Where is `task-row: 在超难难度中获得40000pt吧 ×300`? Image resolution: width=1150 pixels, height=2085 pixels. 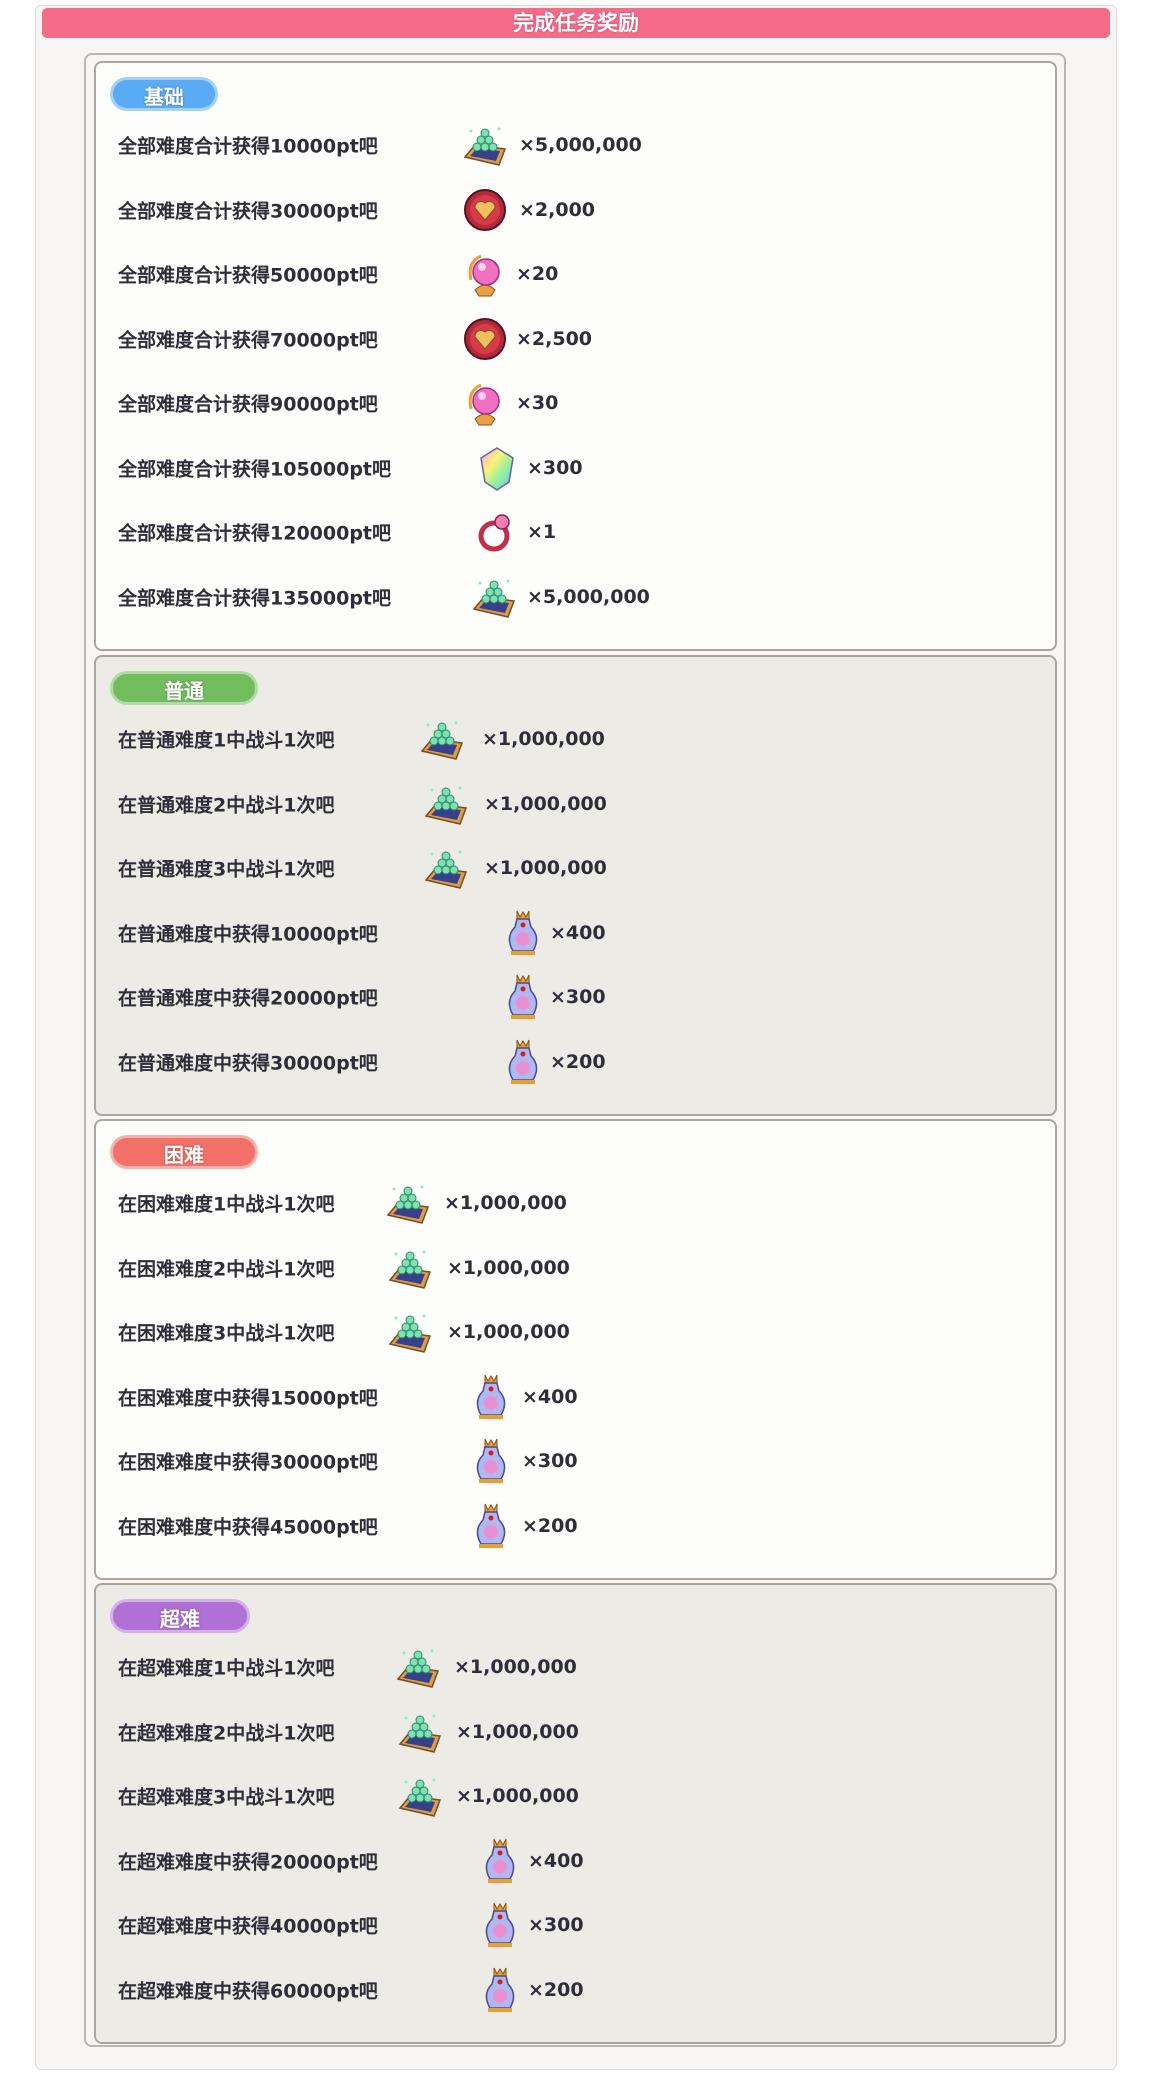 task-row: 在超难难度中获得40000pt吧 ×300 is located at coordinates (575, 1925).